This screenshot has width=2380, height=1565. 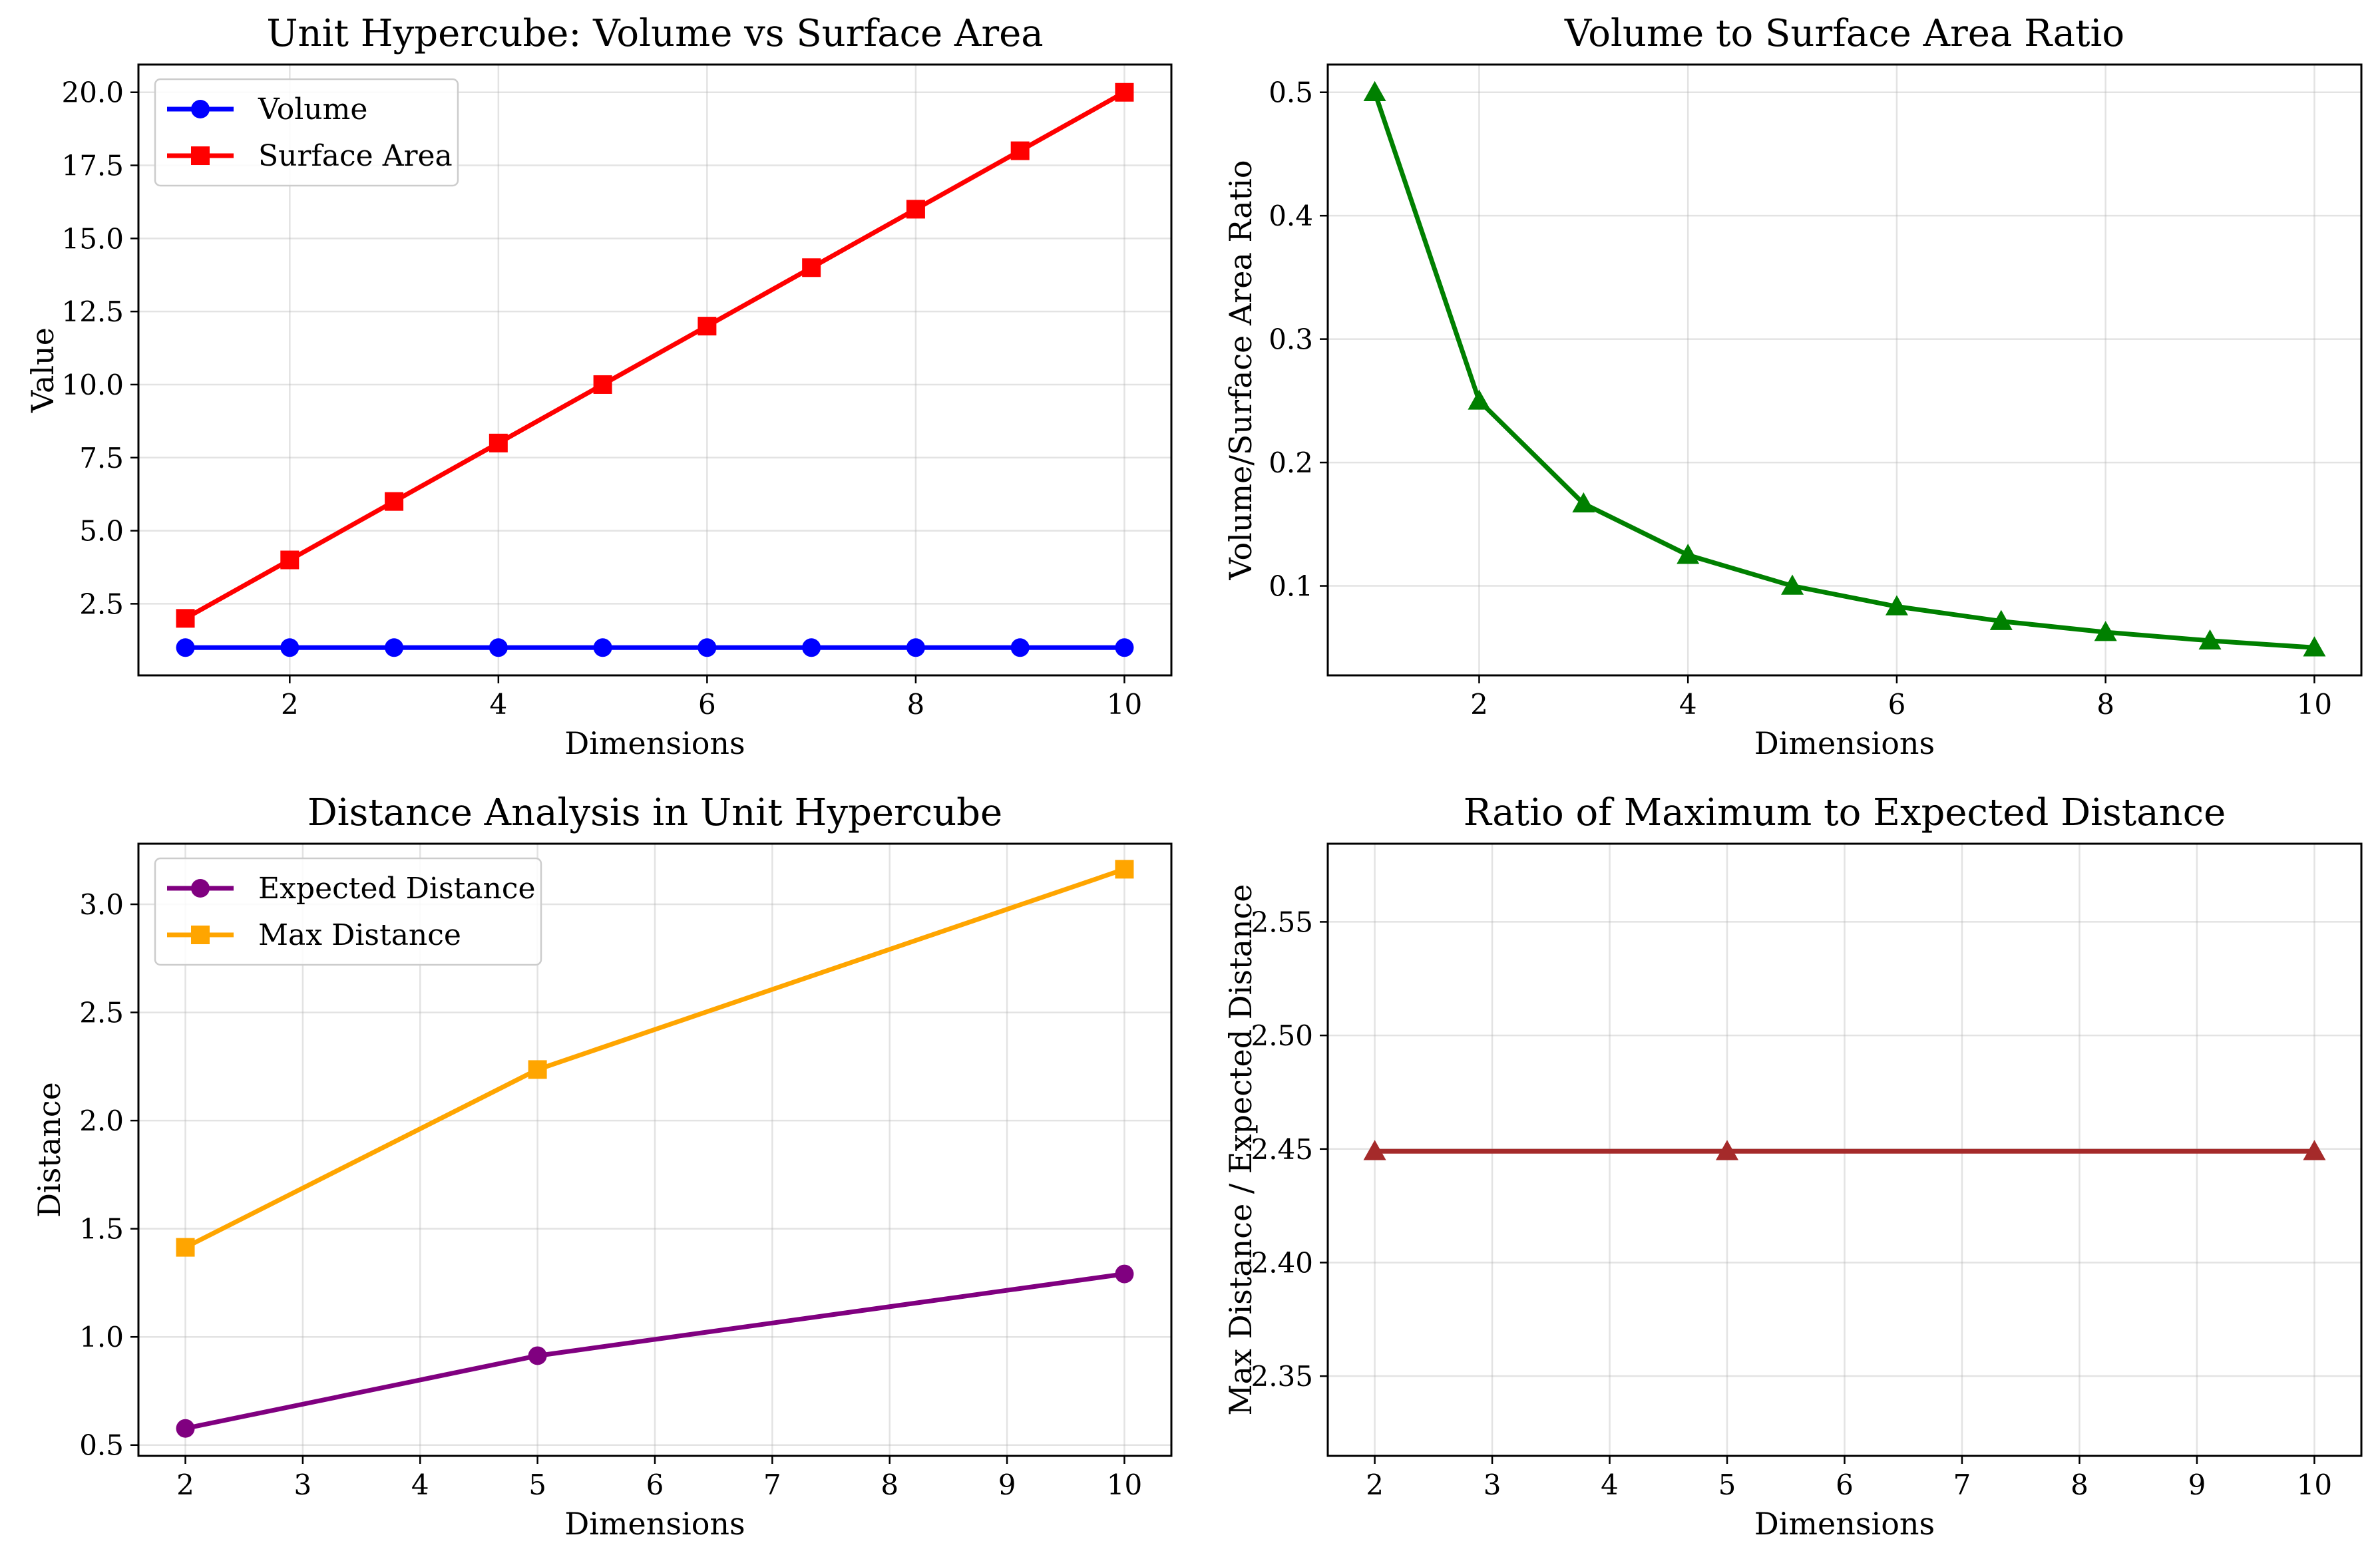 What do you see at coordinates (92, 311) in the screenshot?
I see `y-tick-label: 12.5` at bounding box center [92, 311].